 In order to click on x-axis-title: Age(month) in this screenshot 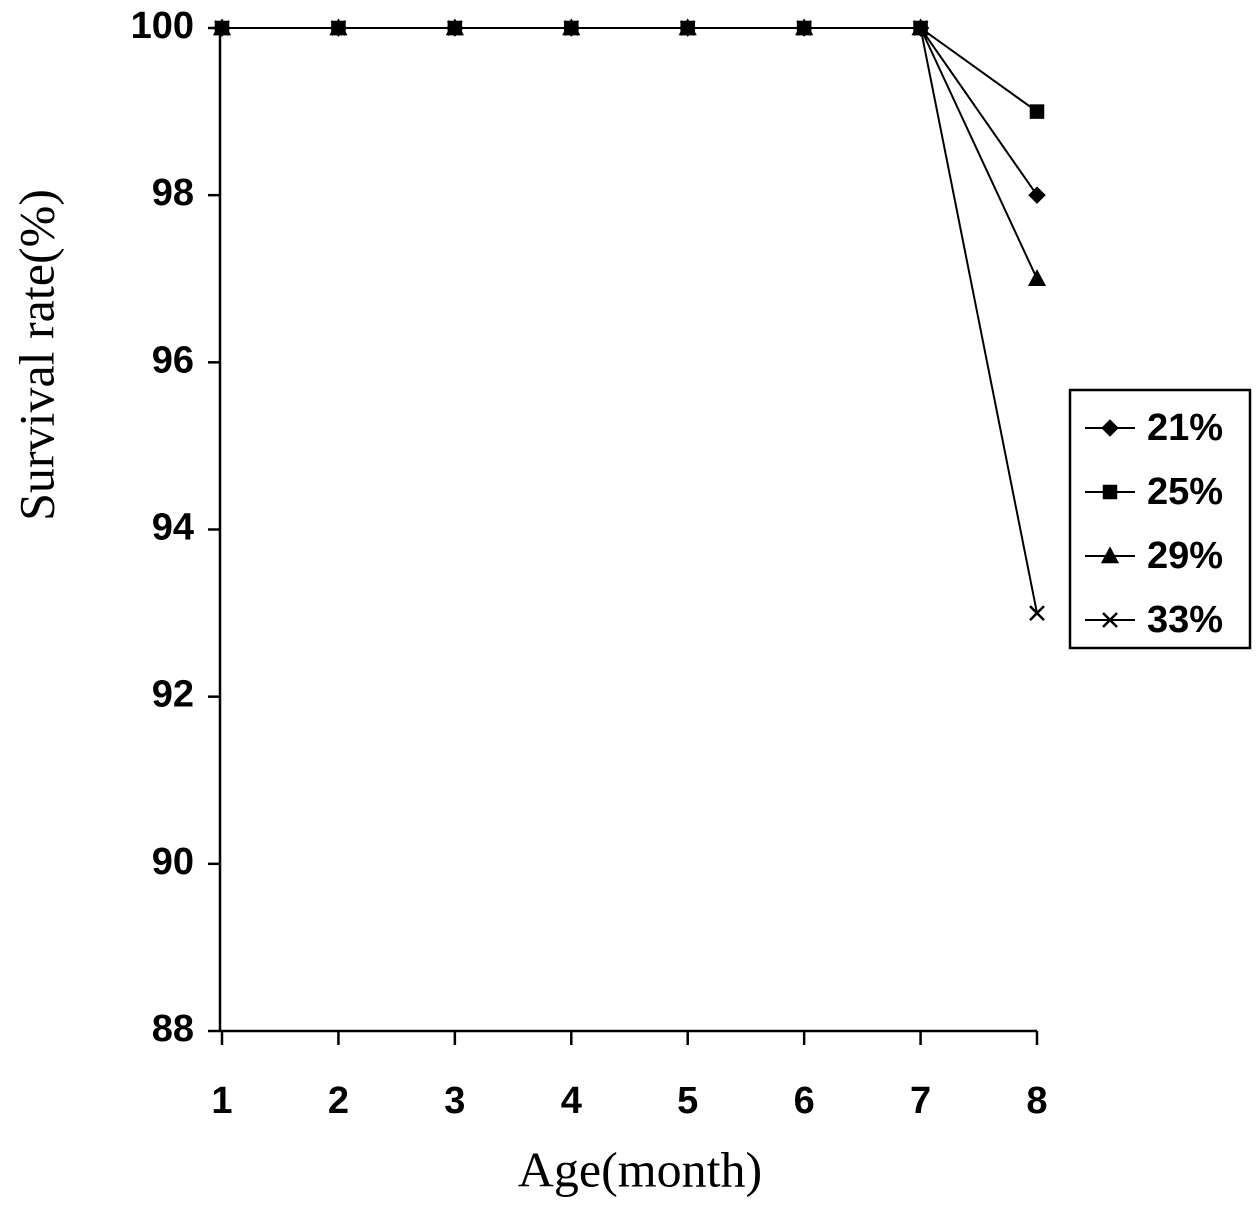, I will do `click(640, 1169)`.